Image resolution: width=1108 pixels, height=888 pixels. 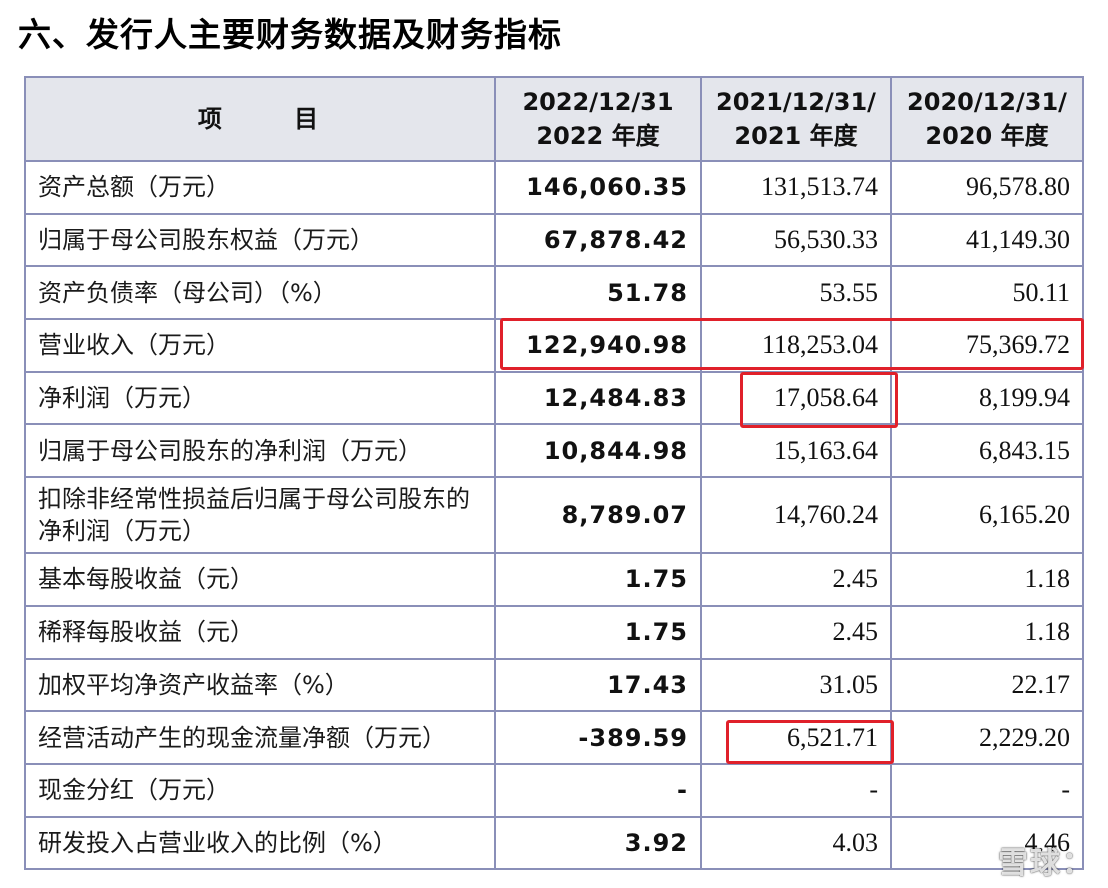 What do you see at coordinates (987, 790) in the screenshot?
I see `value-2020: -` at bounding box center [987, 790].